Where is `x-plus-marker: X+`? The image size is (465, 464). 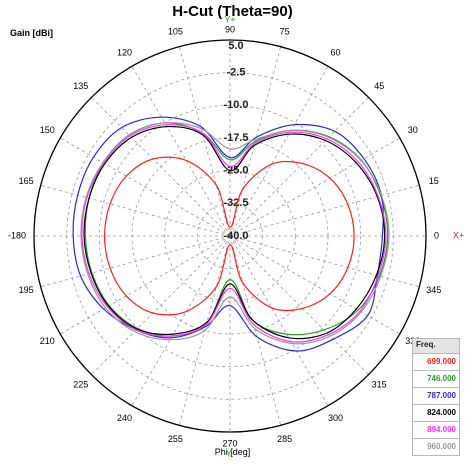 x-plus-marker: X+ is located at coordinates (458, 235).